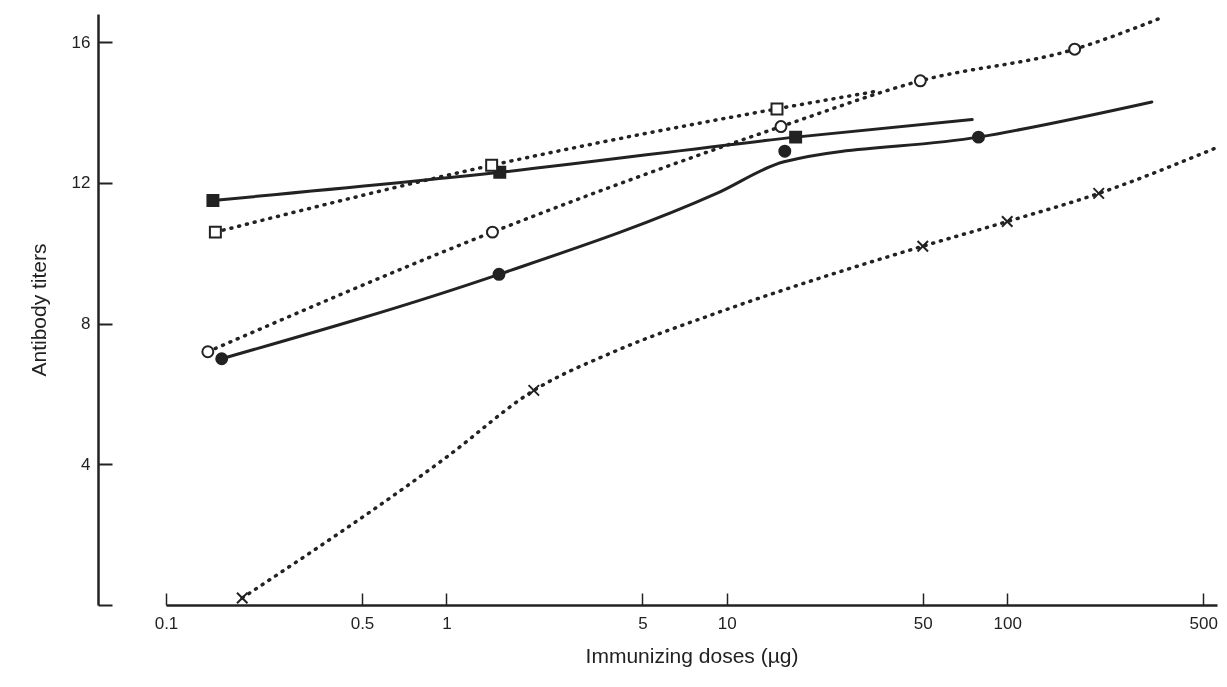 The image size is (1227, 687). What do you see at coordinates (362, 623) in the screenshot?
I see `x-tick-label: 0.5` at bounding box center [362, 623].